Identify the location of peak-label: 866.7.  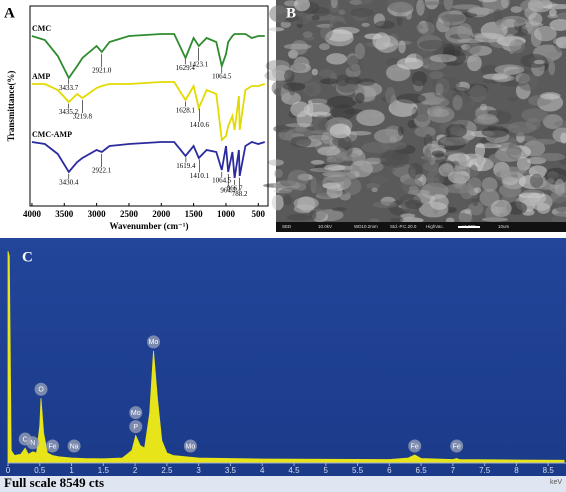
(235, 188).